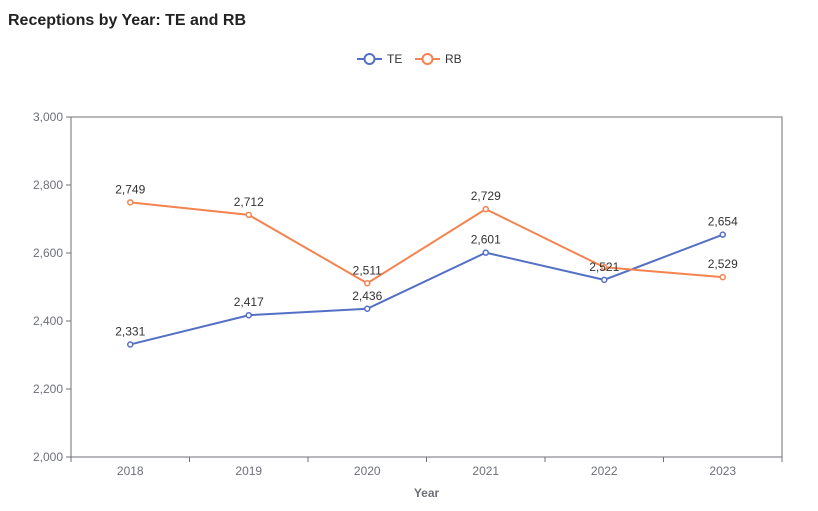 The image size is (818, 511). I want to click on legend-item-te: TE, so click(379, 59).